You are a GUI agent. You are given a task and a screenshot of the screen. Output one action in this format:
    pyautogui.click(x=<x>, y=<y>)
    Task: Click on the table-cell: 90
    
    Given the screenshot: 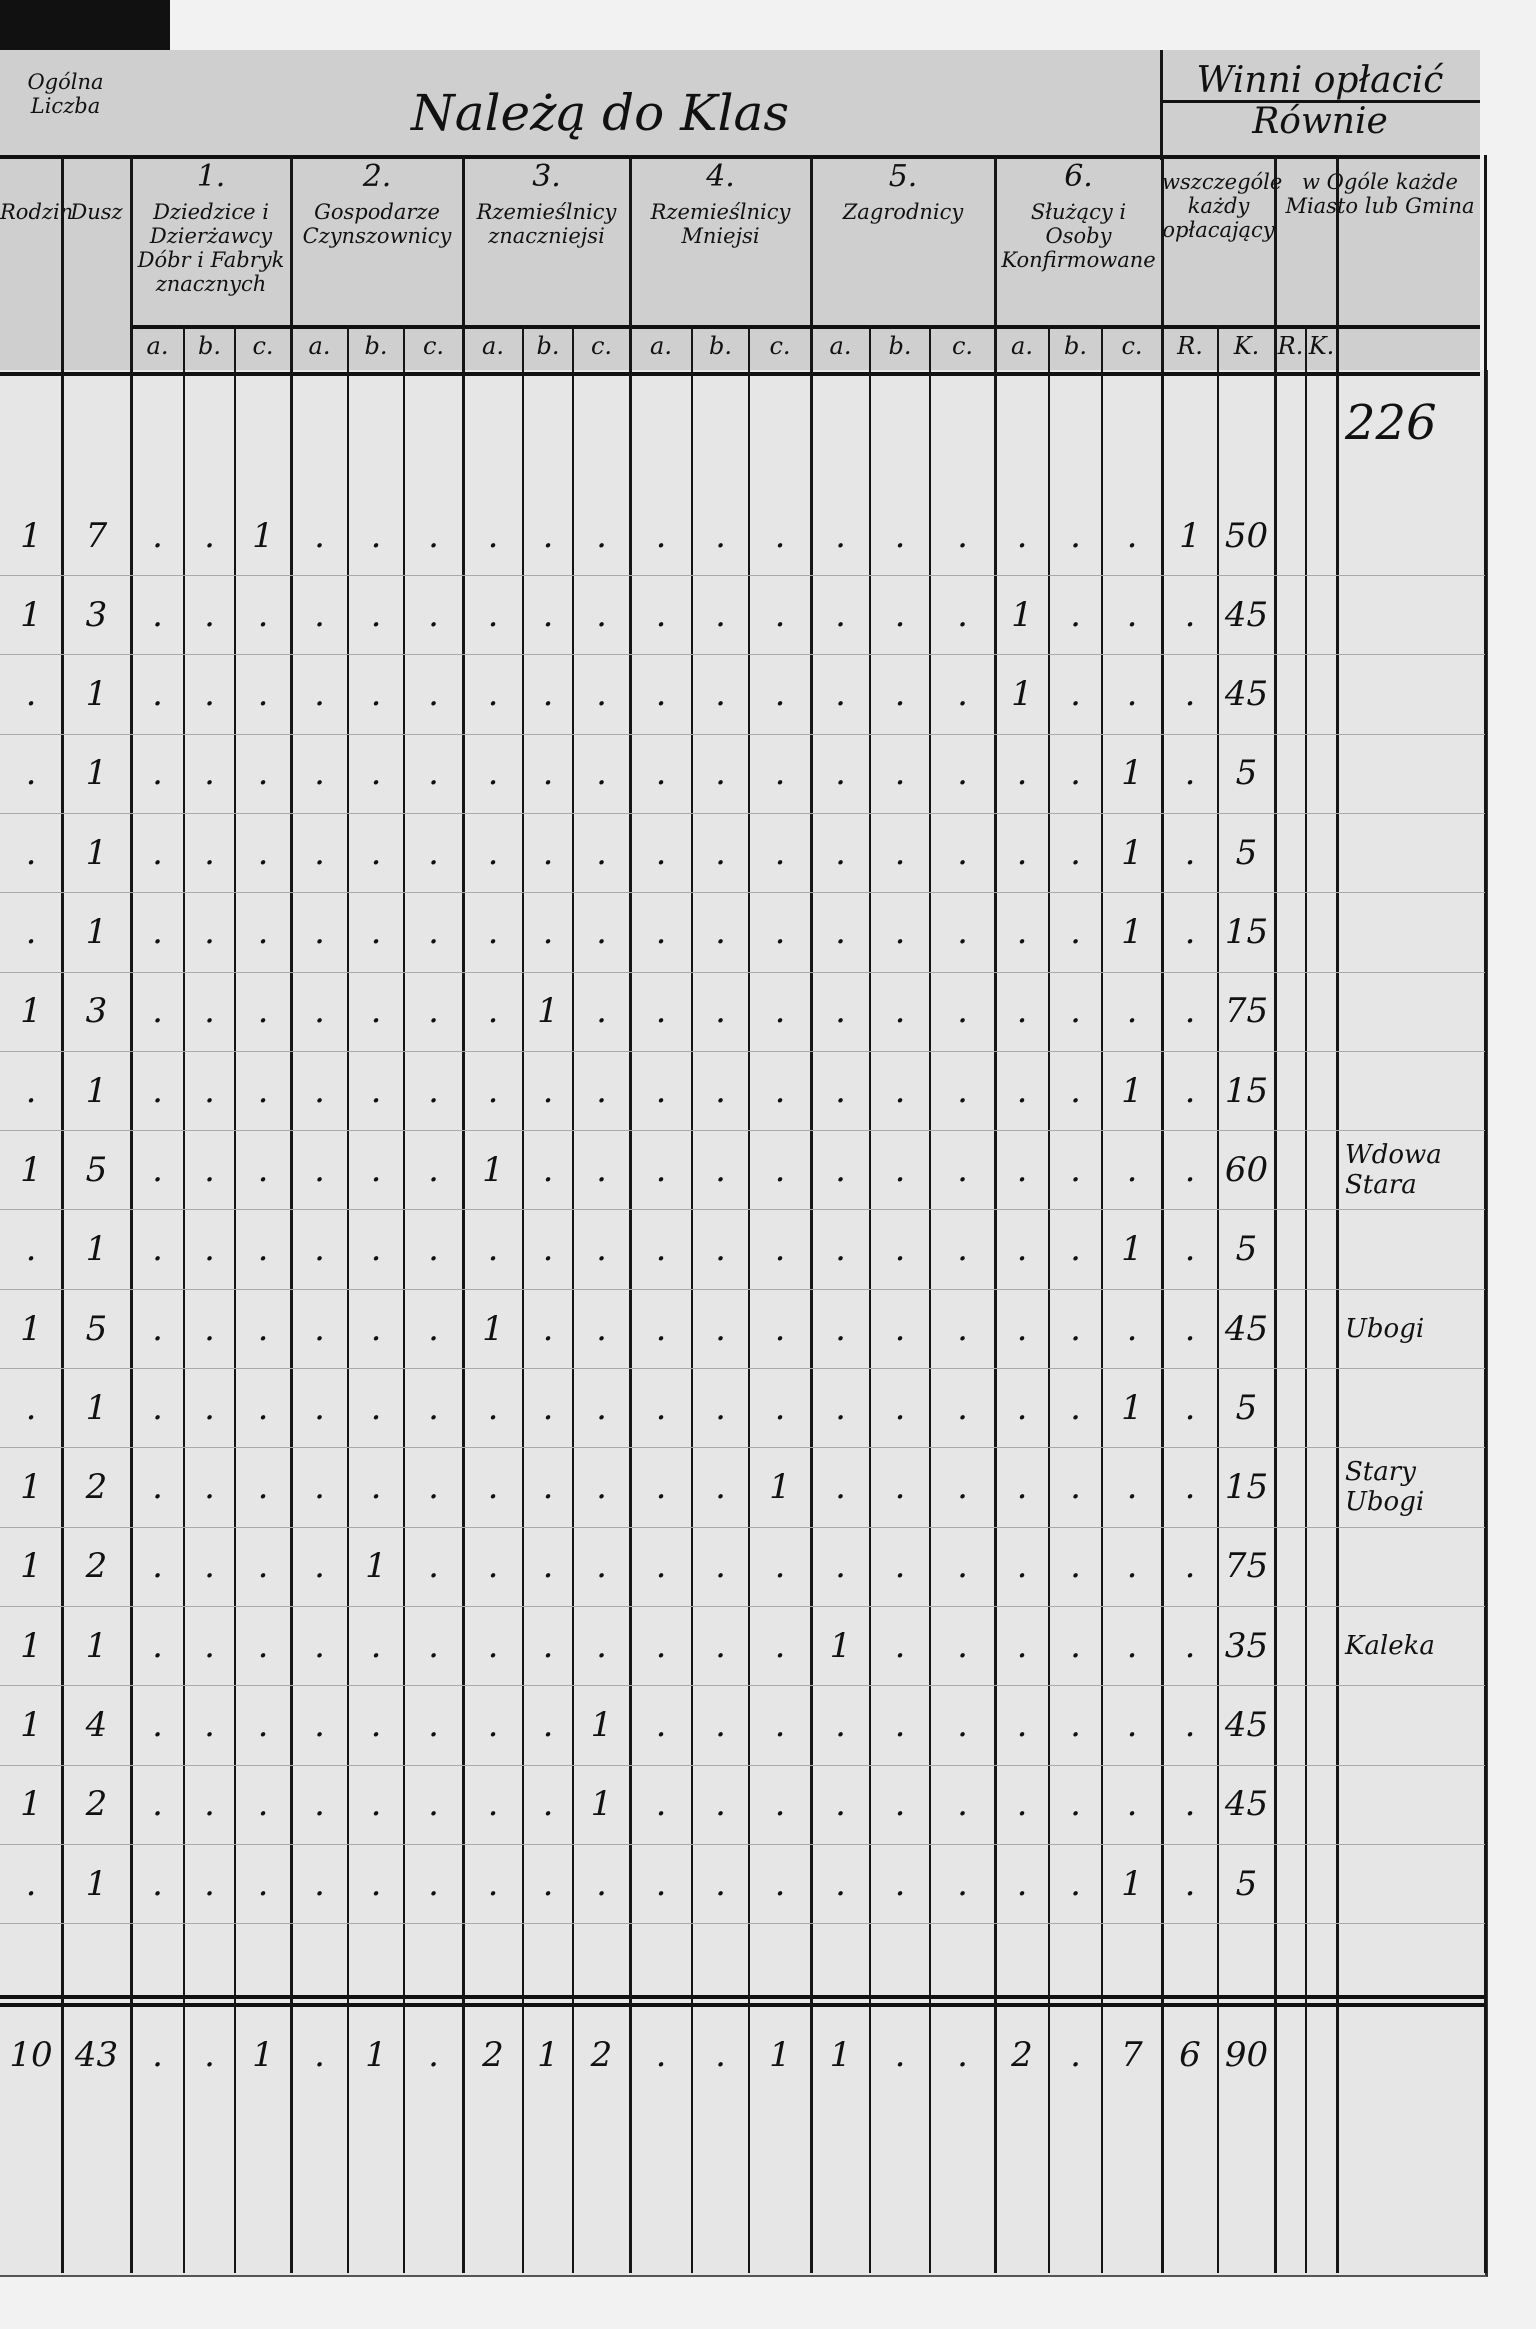 What is the action you would take?
    pyautogui.click(x=1246, y=2054)
    